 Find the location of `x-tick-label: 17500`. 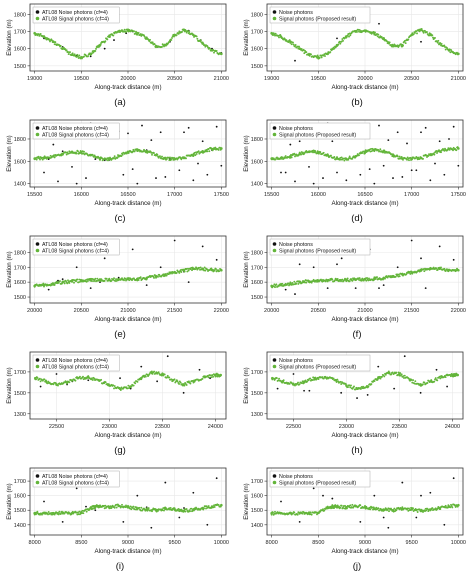

x-tick-label: 17500 is located at coordinates (221, 195).